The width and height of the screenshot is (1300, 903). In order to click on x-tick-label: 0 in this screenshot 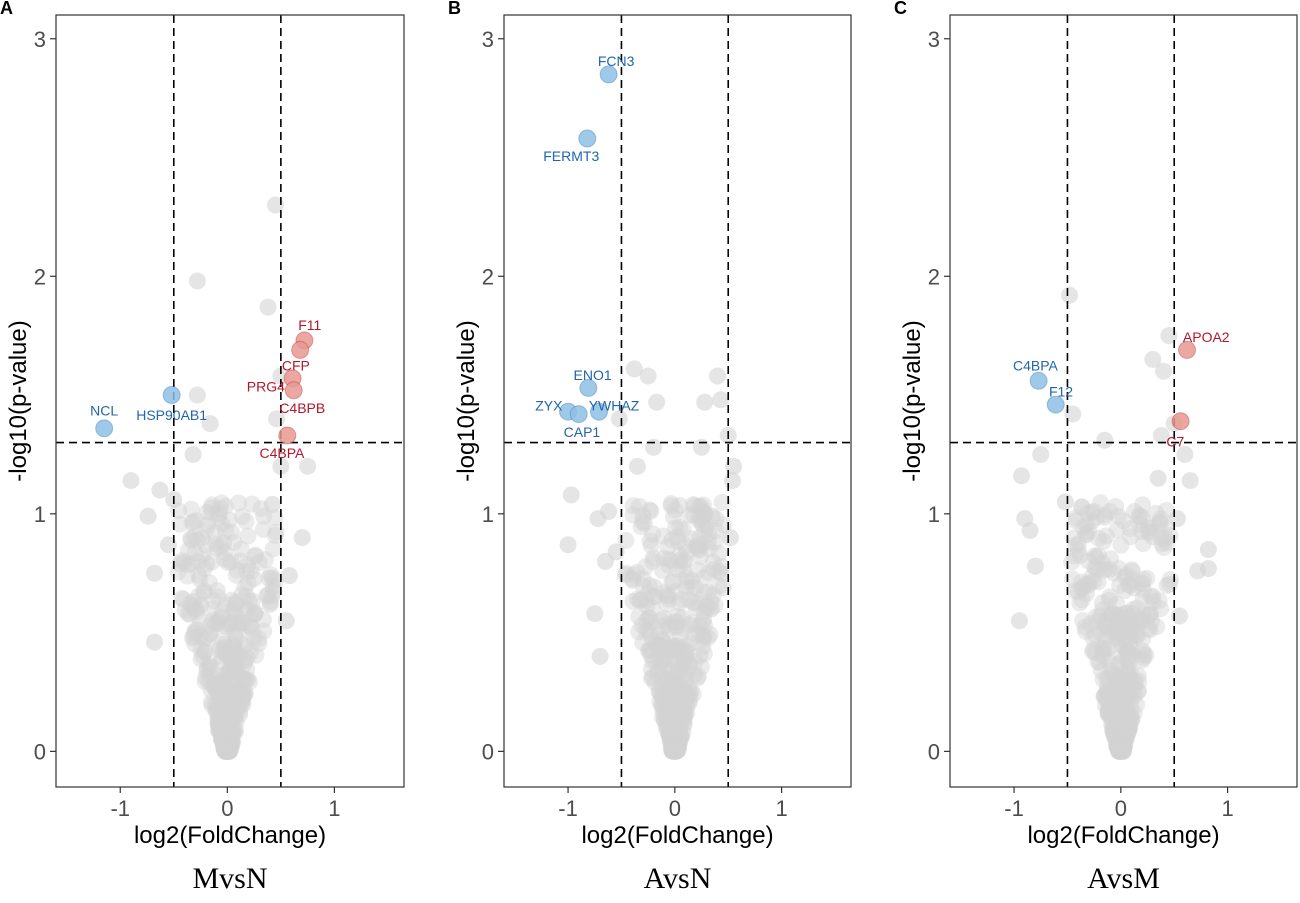, I will do `click(227, 808)`.